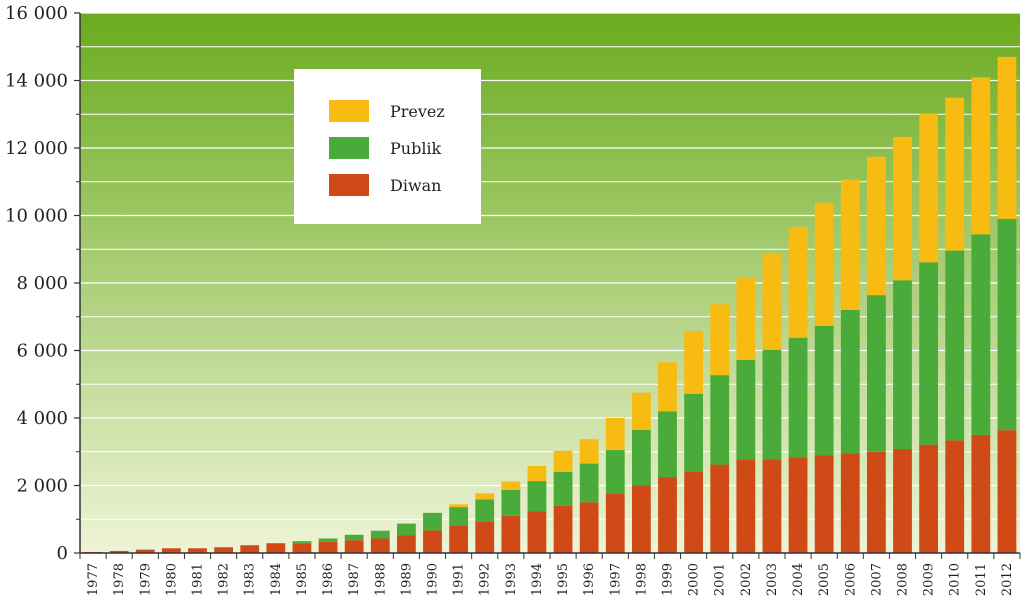 The image size is (1024, 608). Describe the element at coordinates (433, 579) in the screenshot. I see `x-tick-label: 1990` at that location.